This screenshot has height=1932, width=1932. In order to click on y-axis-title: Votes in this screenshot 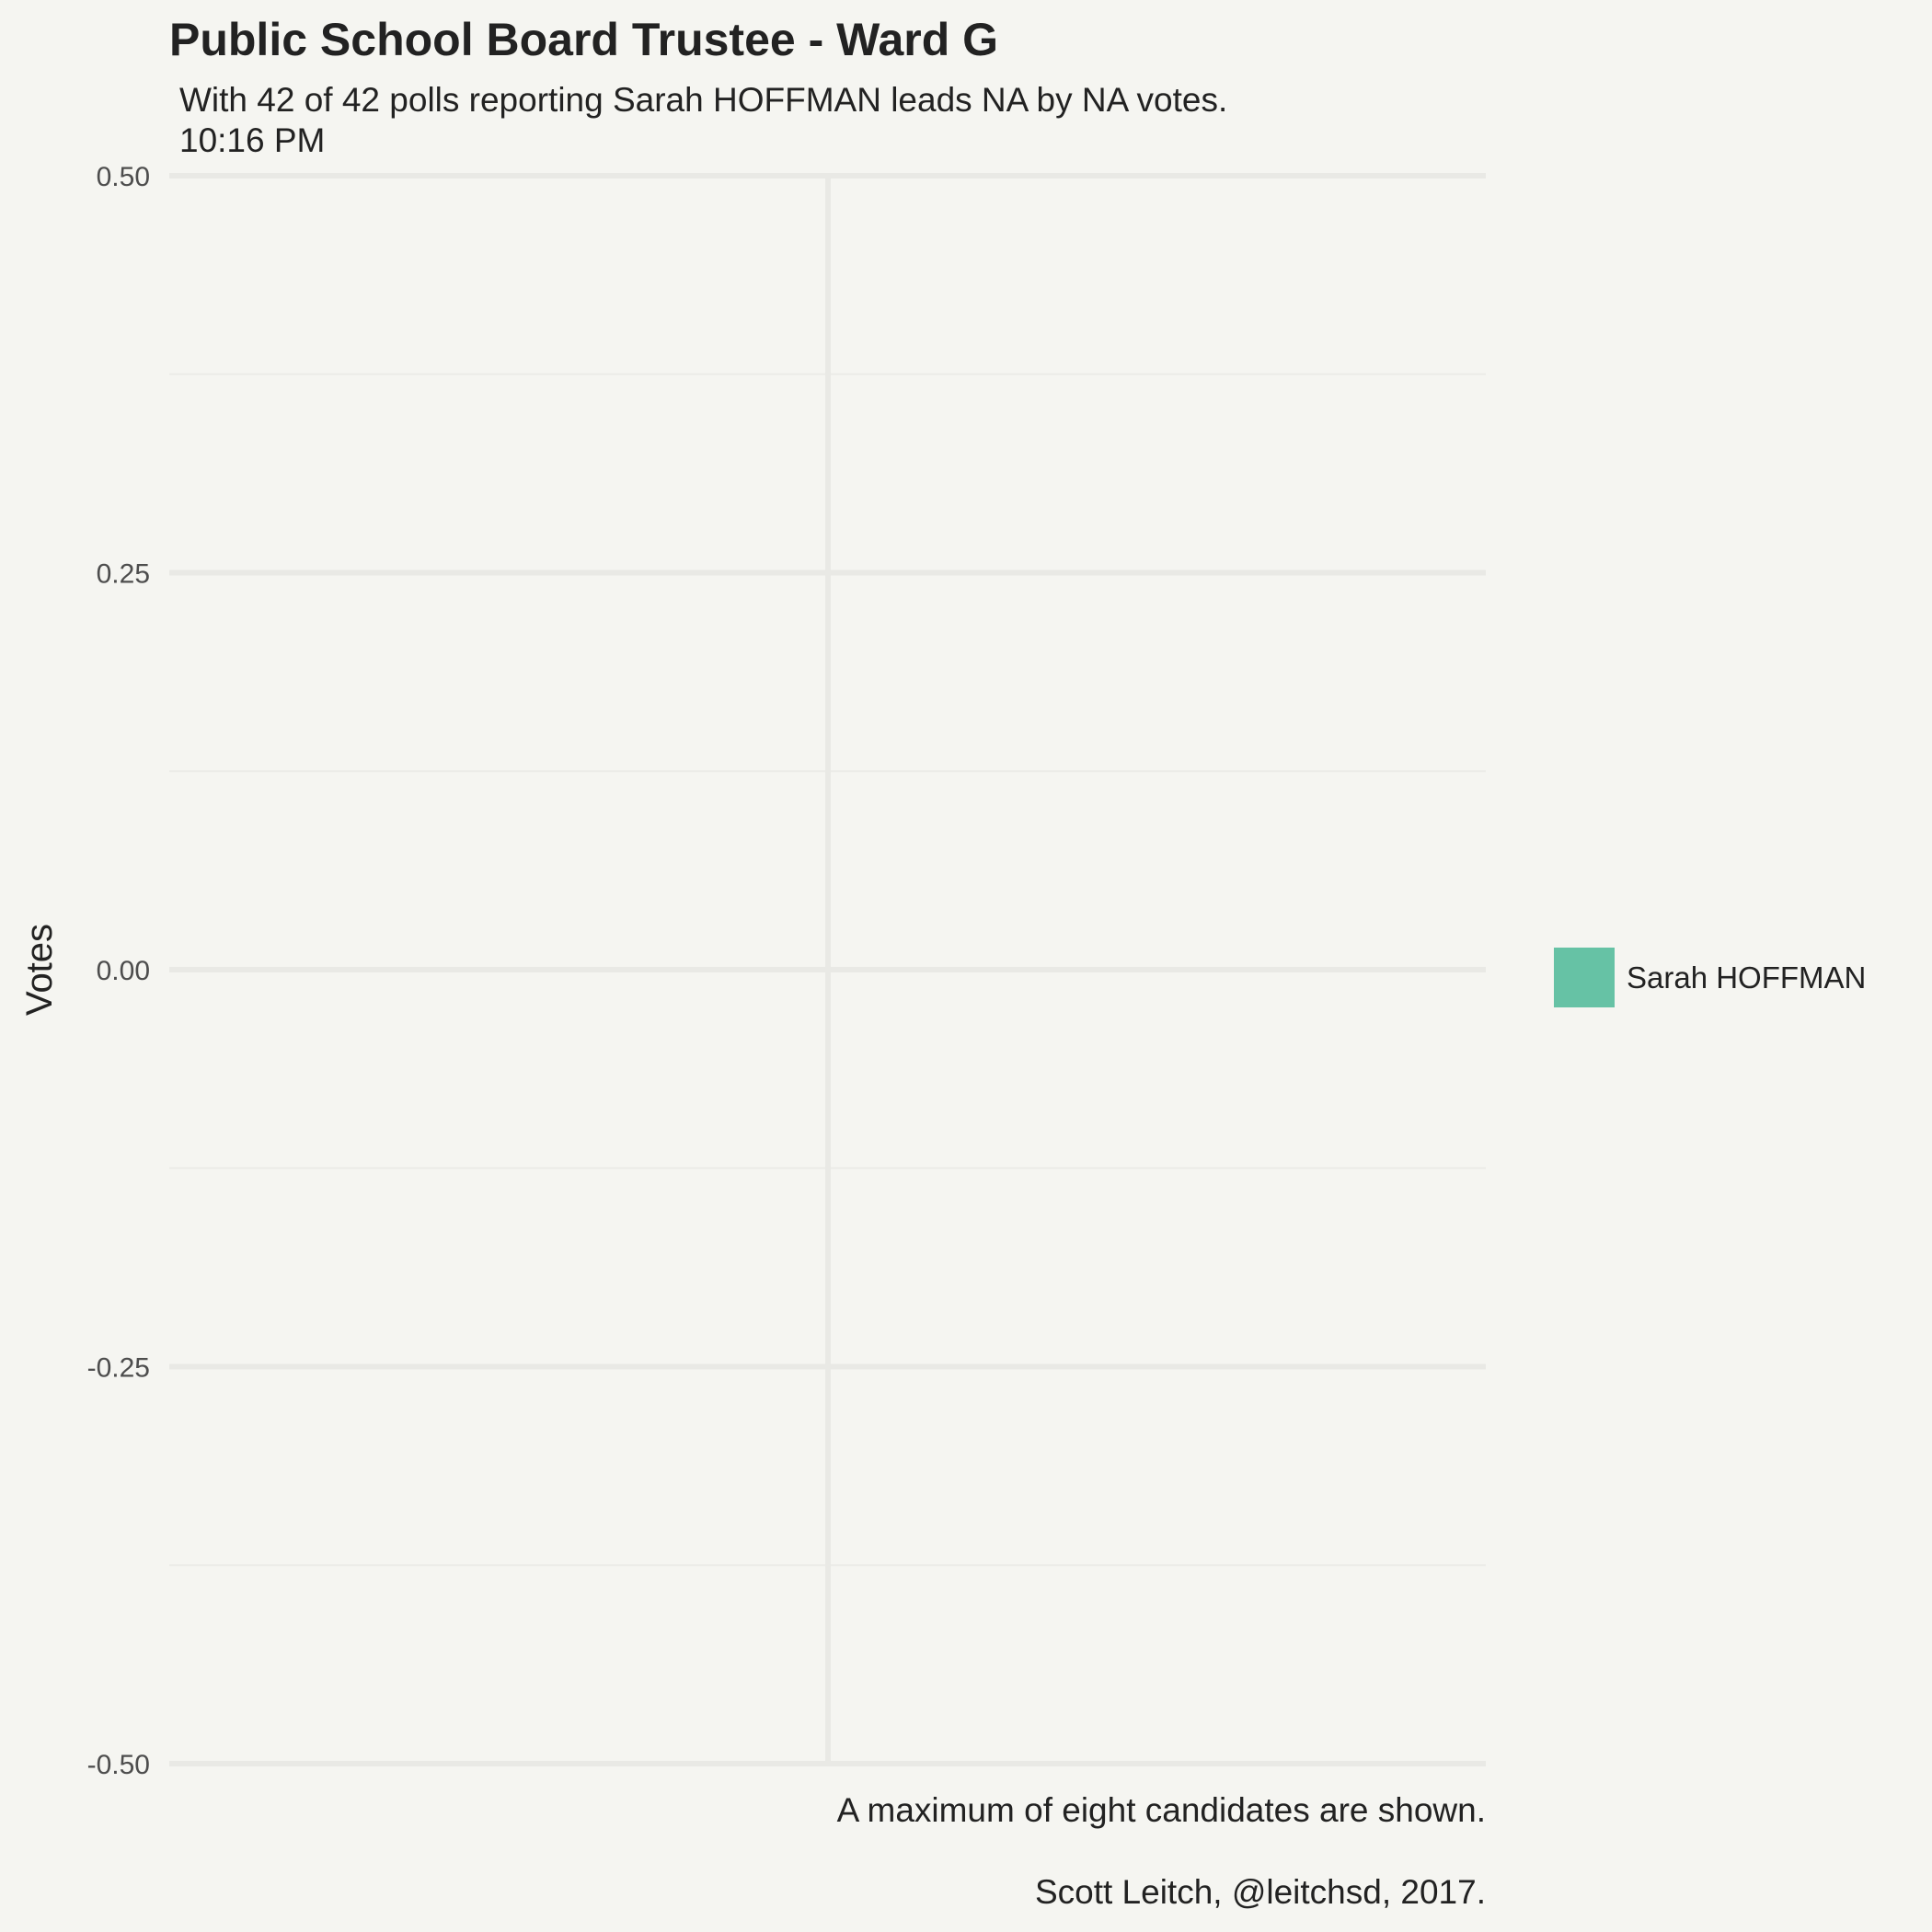, I will do `click(39, 970)`.